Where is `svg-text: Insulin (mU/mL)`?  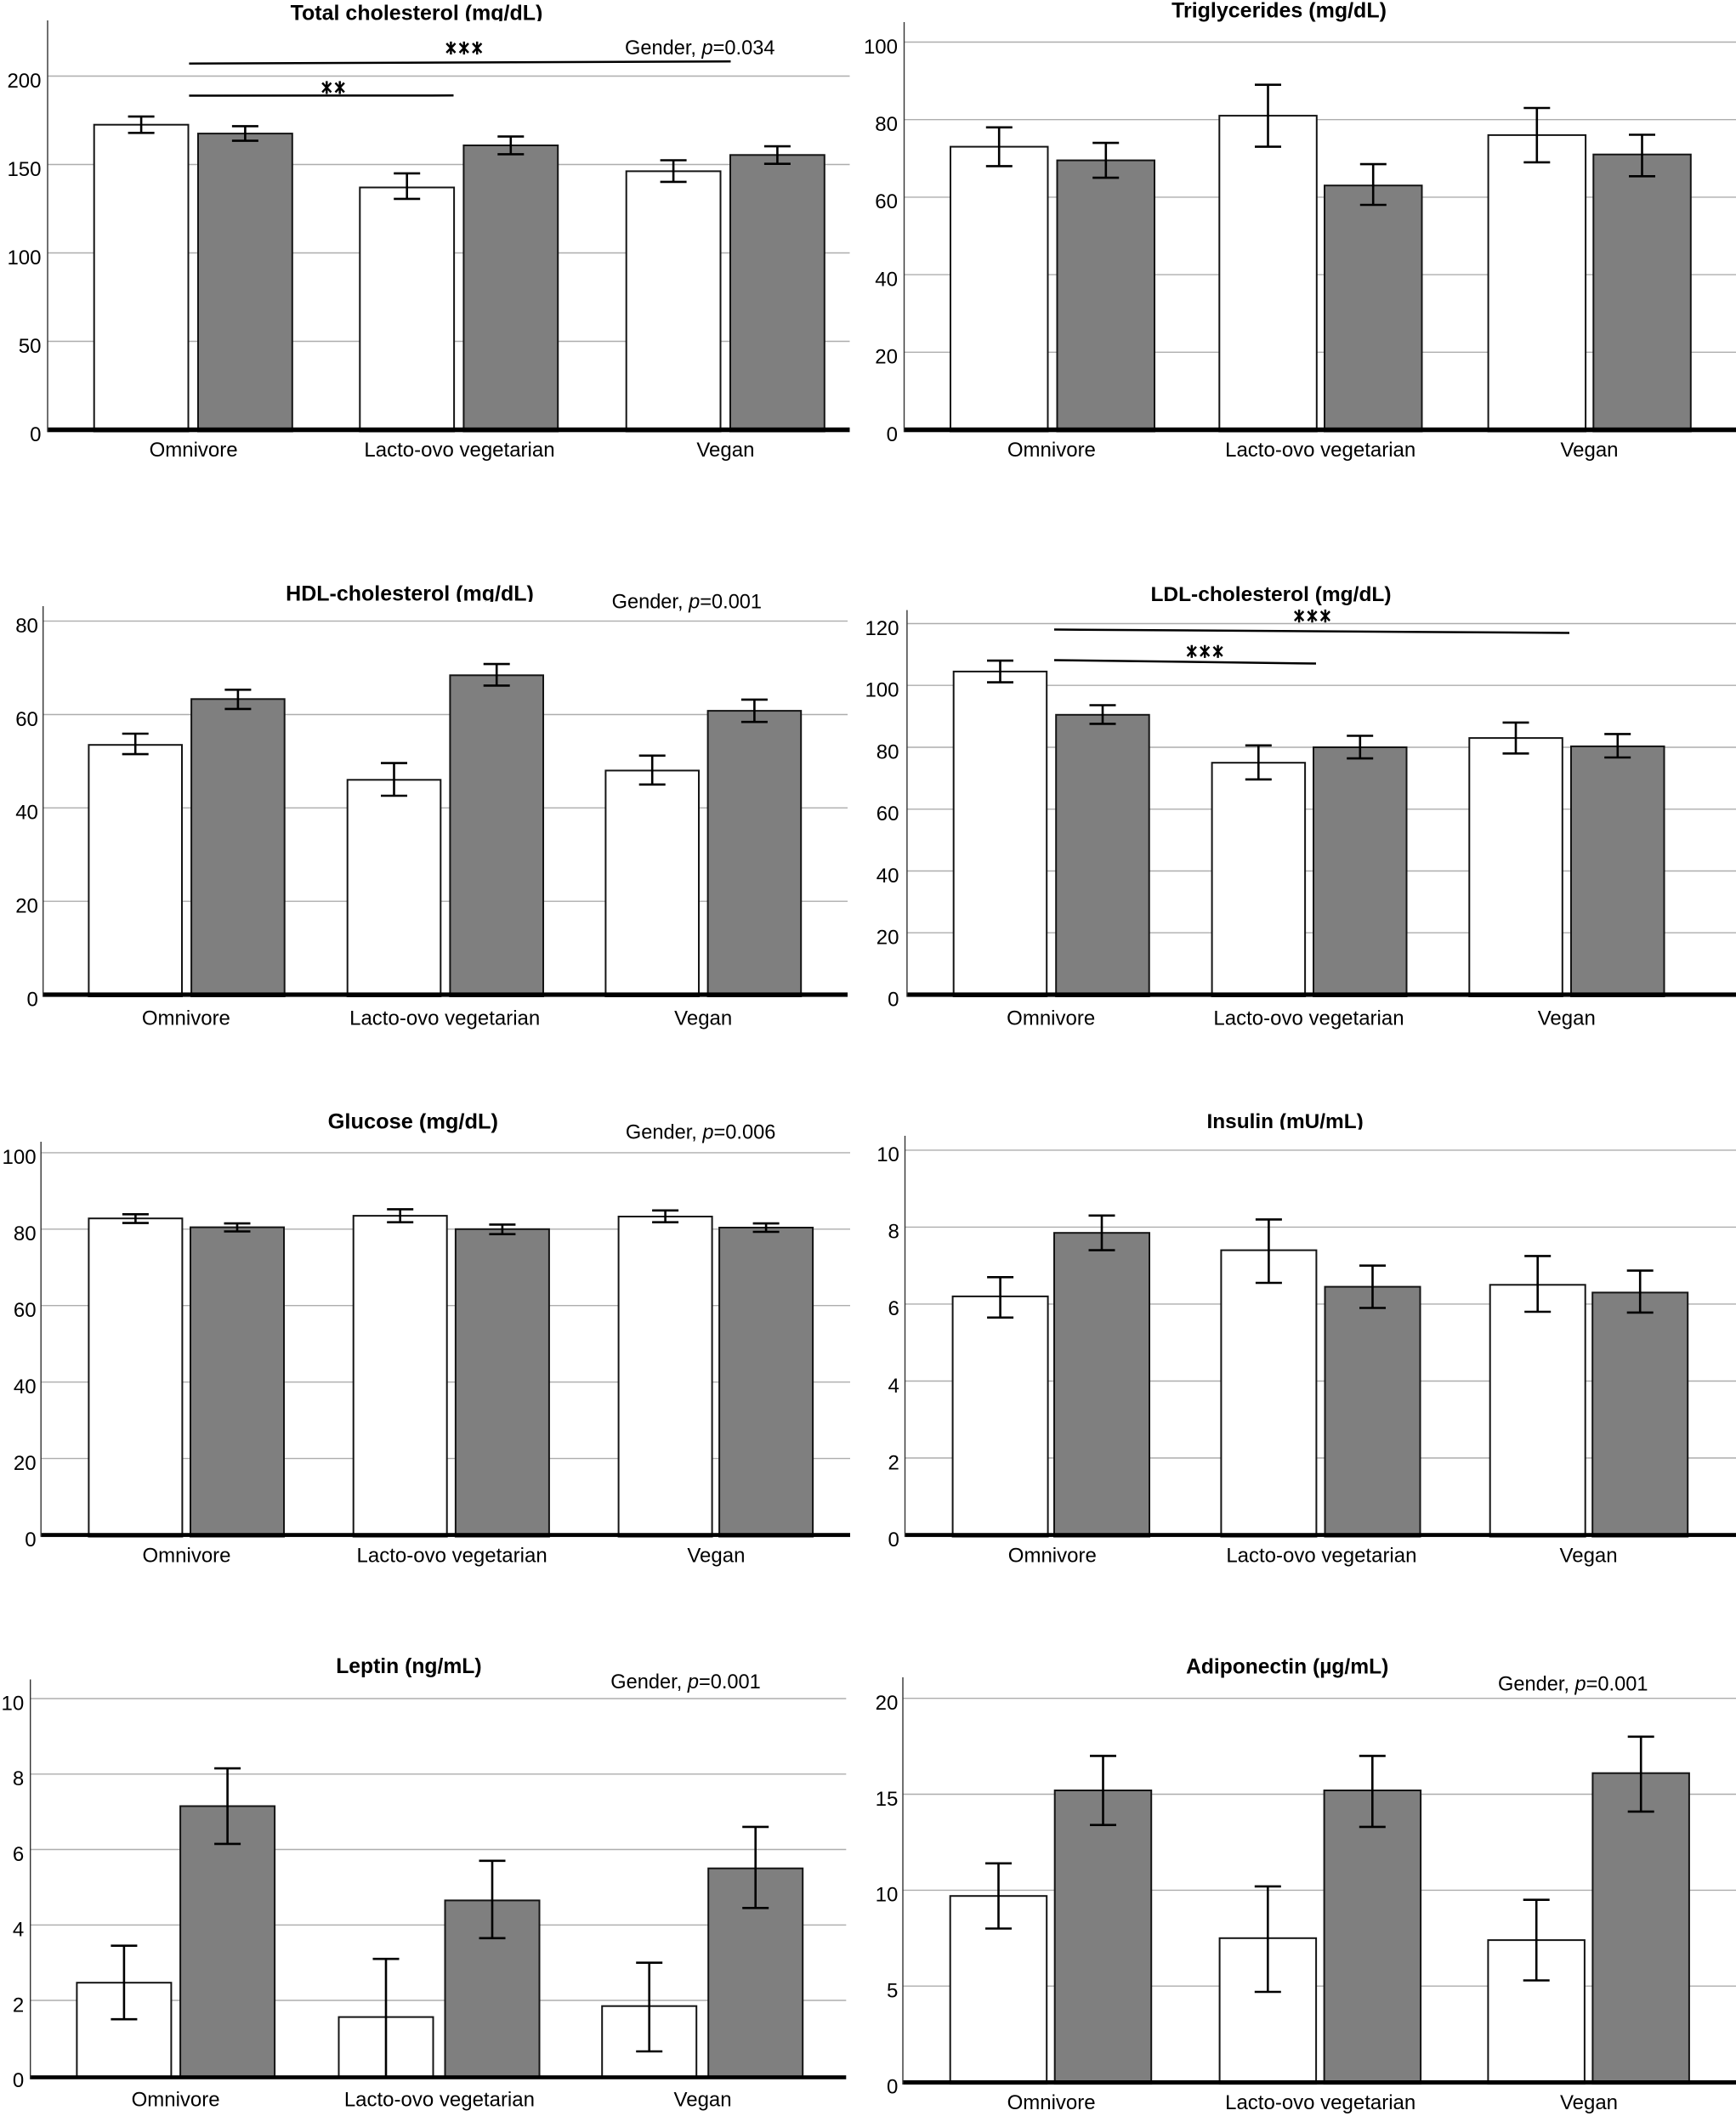 svg-text: Insulin (mU/mL) is located at coordinates (1285, 1121).